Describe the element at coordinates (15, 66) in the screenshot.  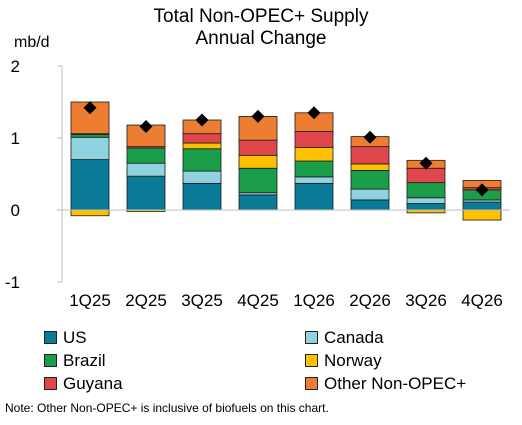
I see `y-tick-label: 2` at that location.